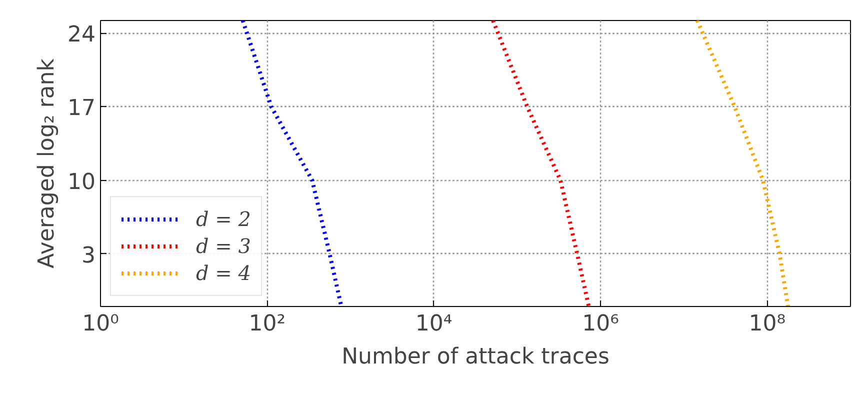 The width and height of the screenshot is (865, 401). What do you see at coordinates (223, 273) in the screenshot?
I see `legend-label: d = 4` at bounding box center [223, 273].